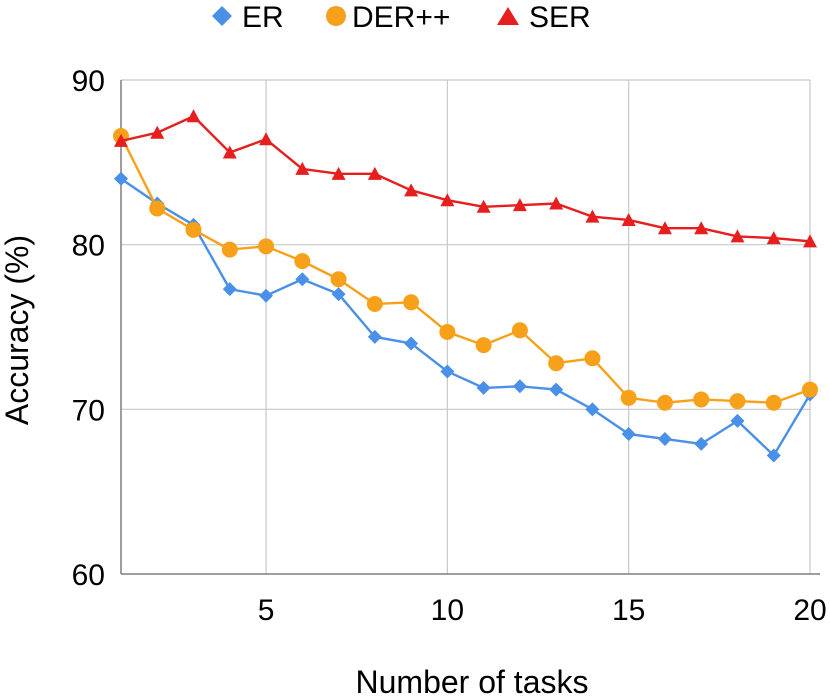 The image size is (830, 699). I want to click on legend-label-derpp: DER++, so click(401, 17).